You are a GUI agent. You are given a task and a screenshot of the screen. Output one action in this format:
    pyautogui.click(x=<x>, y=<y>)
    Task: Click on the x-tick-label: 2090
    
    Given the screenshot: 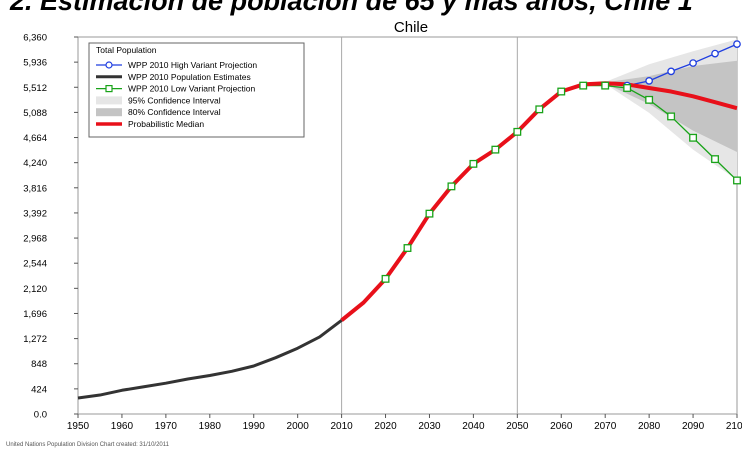 What is the action you would take?
    pyautogui.click(x=693, y=426)
    